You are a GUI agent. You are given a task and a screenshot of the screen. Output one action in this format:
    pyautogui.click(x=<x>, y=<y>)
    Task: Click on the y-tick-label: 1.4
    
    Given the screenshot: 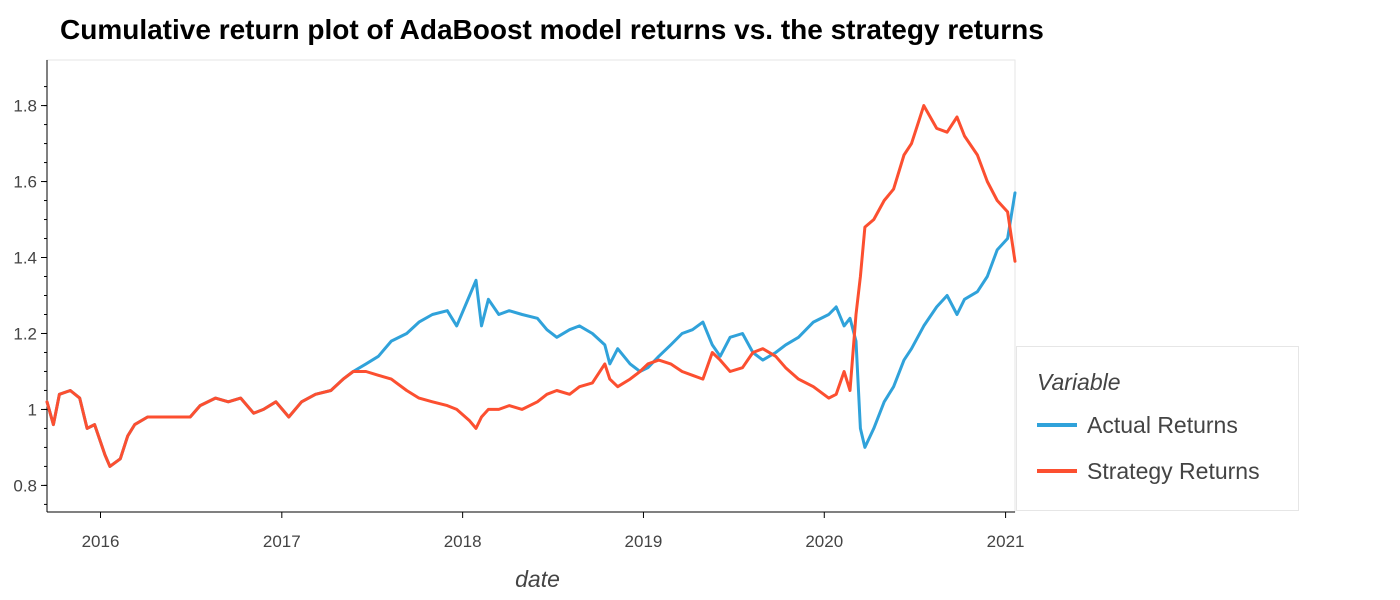 What is the action you would take?
    pyautogui.click(x=25, y=258)
    